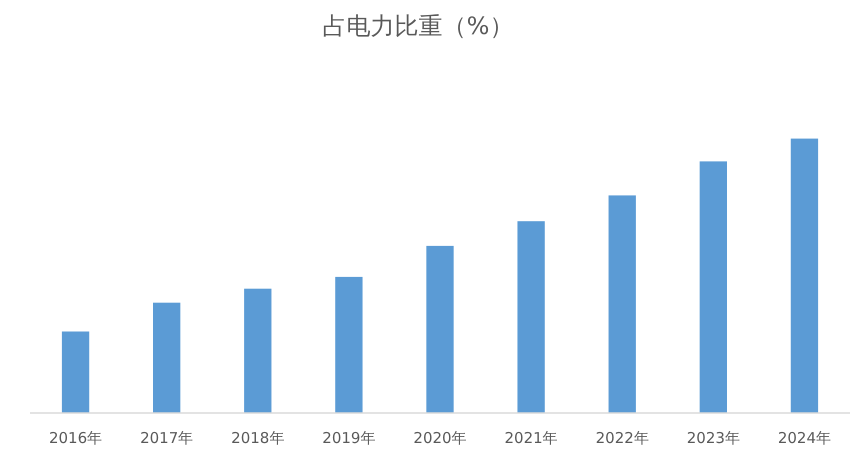 The image size is (865, 455). I want to click on x-tick-label: 2021年, so click(531, 438).